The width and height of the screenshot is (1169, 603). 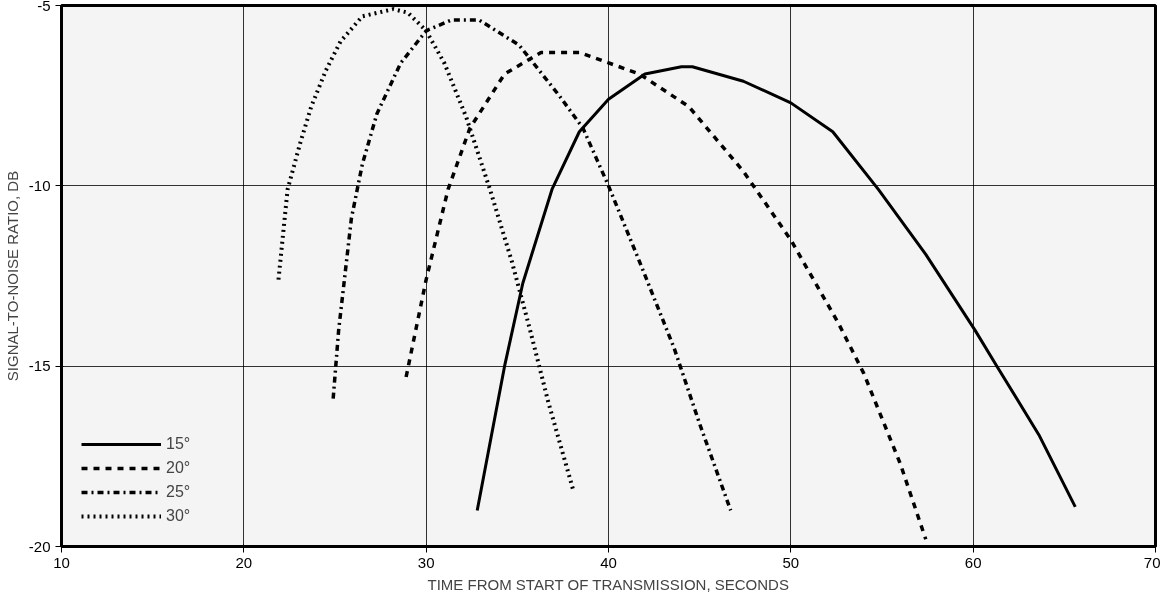 I want to click on y-tick-label: -10, so click(x=39, y=185).